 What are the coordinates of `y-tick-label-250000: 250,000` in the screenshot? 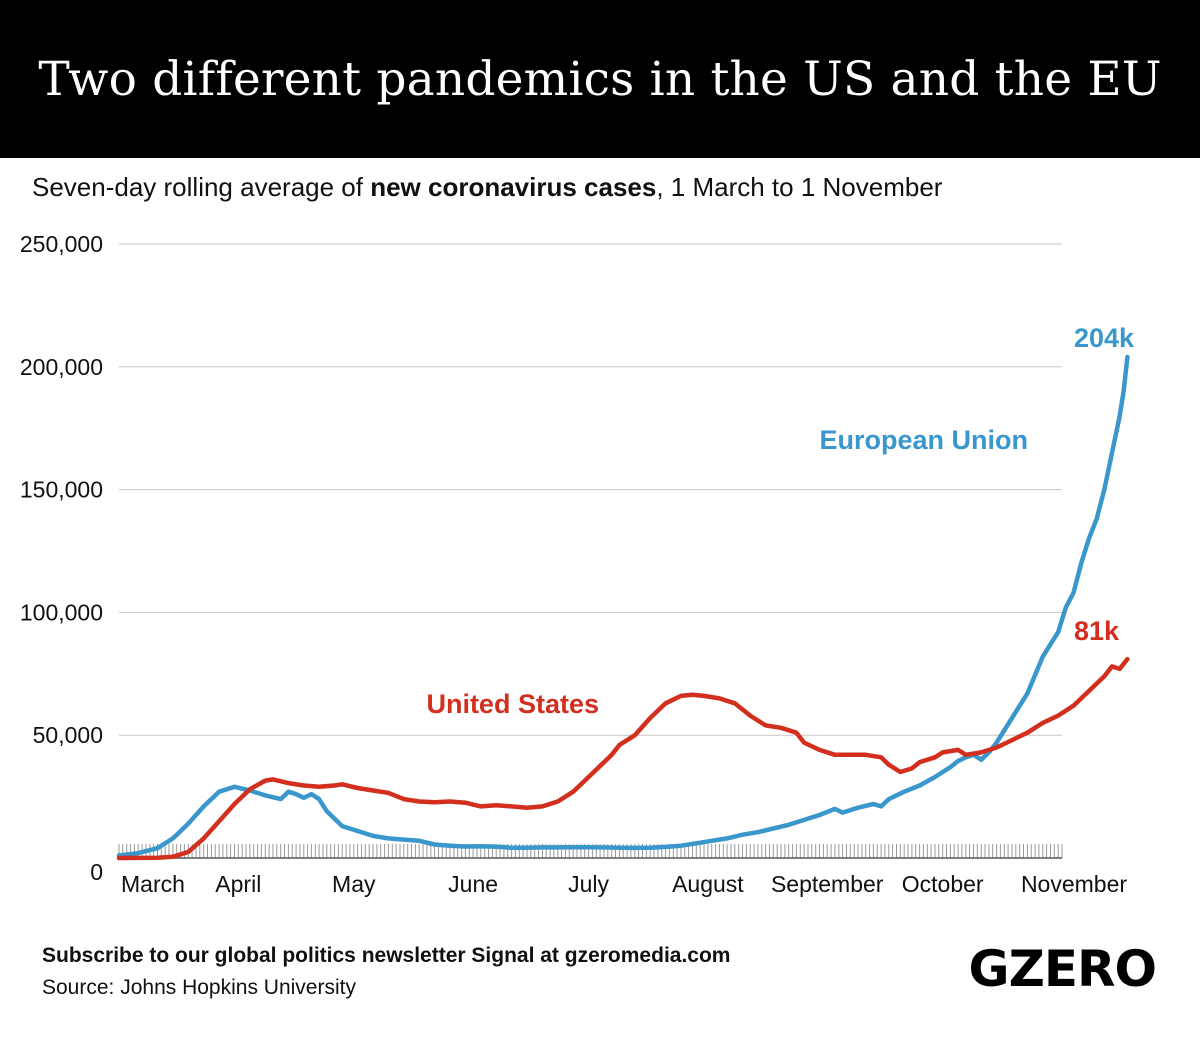 It's located at (61, 244).